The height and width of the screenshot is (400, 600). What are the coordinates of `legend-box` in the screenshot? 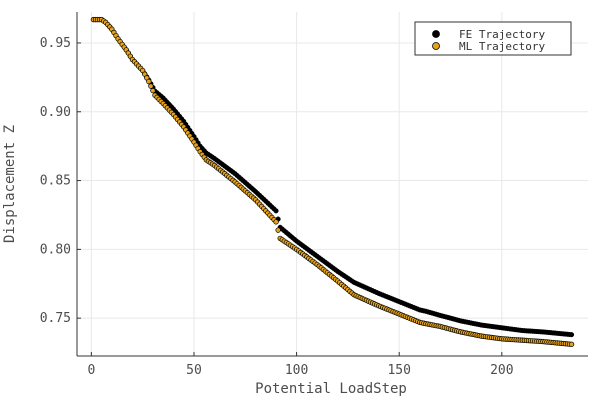 It's located at (493, 38).